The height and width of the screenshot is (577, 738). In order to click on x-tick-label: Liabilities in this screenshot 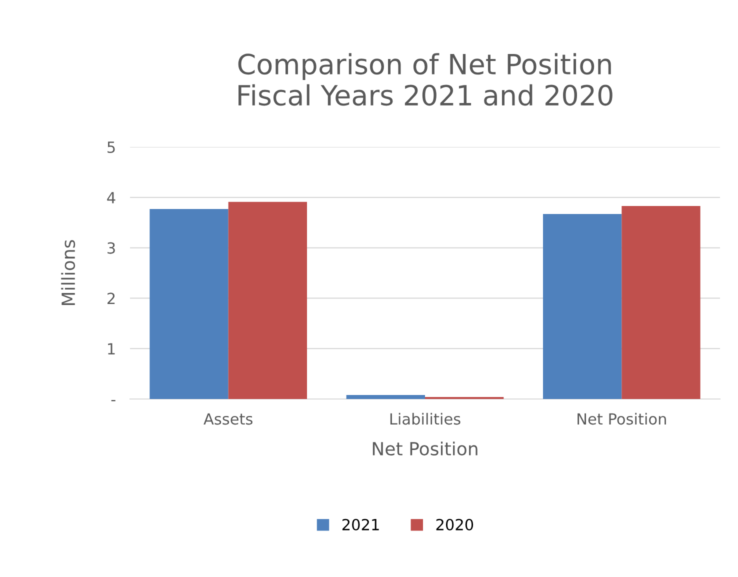, I will do `click(425, 418)`.